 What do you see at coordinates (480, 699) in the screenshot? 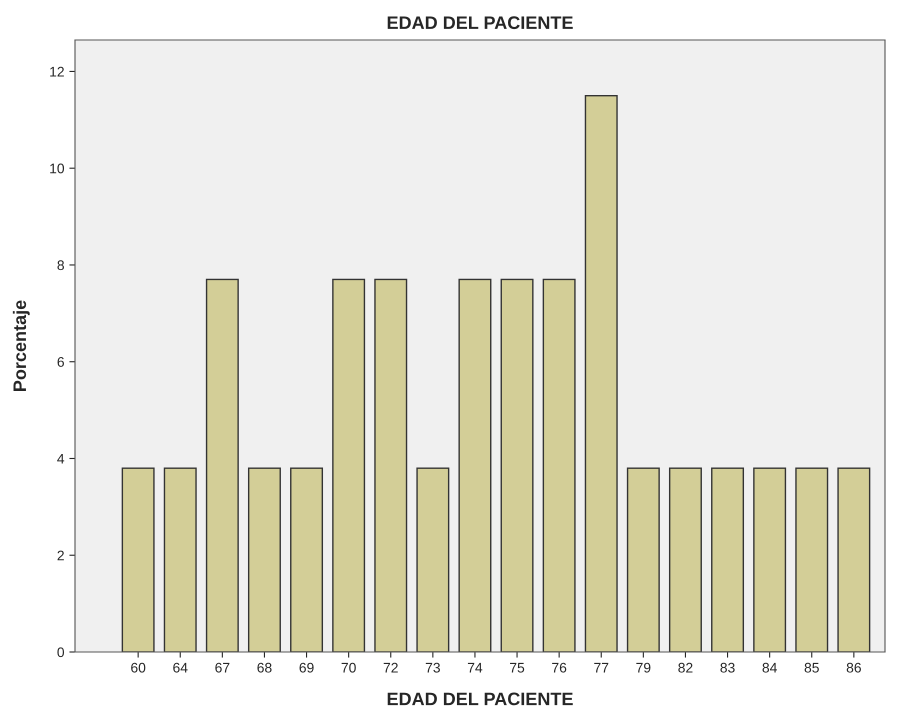
I see `x-axis-title: EDAD DEL PACIENTE` at bounding box center [480, 699].